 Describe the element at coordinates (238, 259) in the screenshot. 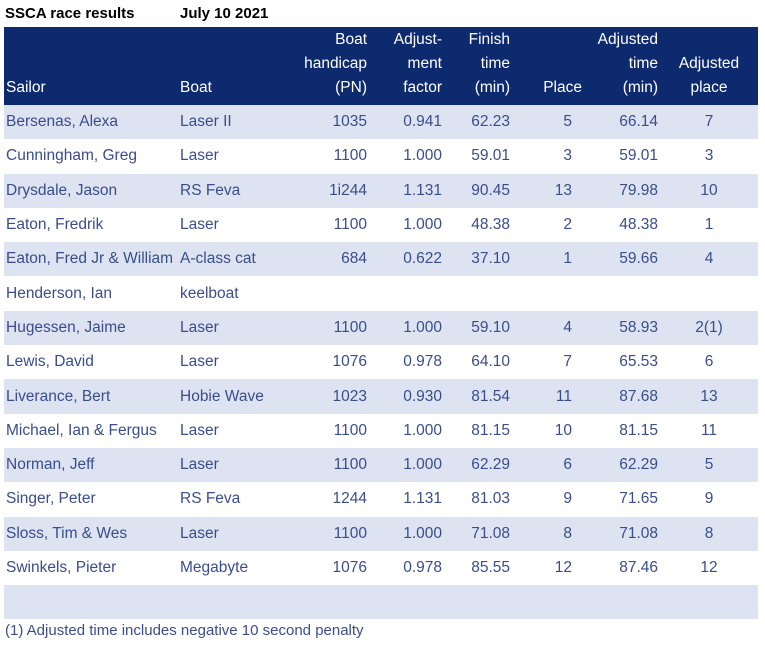

I see `cell-boat: A-class cat` at that location.